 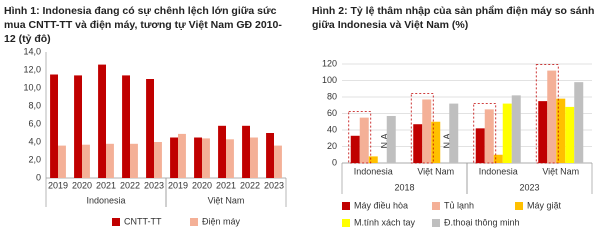 I want to click on y-tick-label: 40, so click(x=332, y=129).